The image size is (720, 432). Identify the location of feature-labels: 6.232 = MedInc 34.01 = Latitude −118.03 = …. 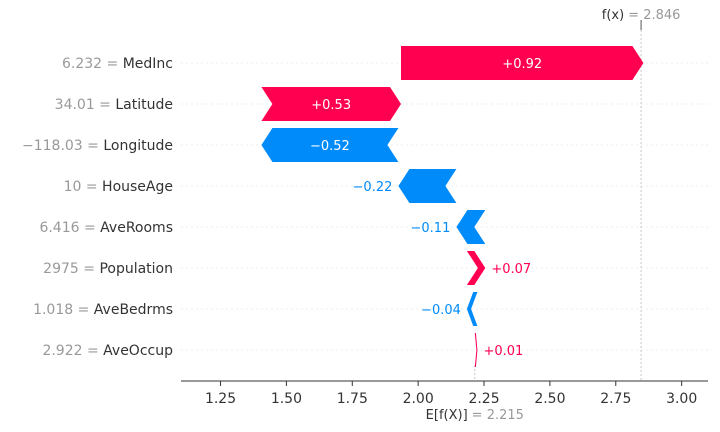
(97, 207).